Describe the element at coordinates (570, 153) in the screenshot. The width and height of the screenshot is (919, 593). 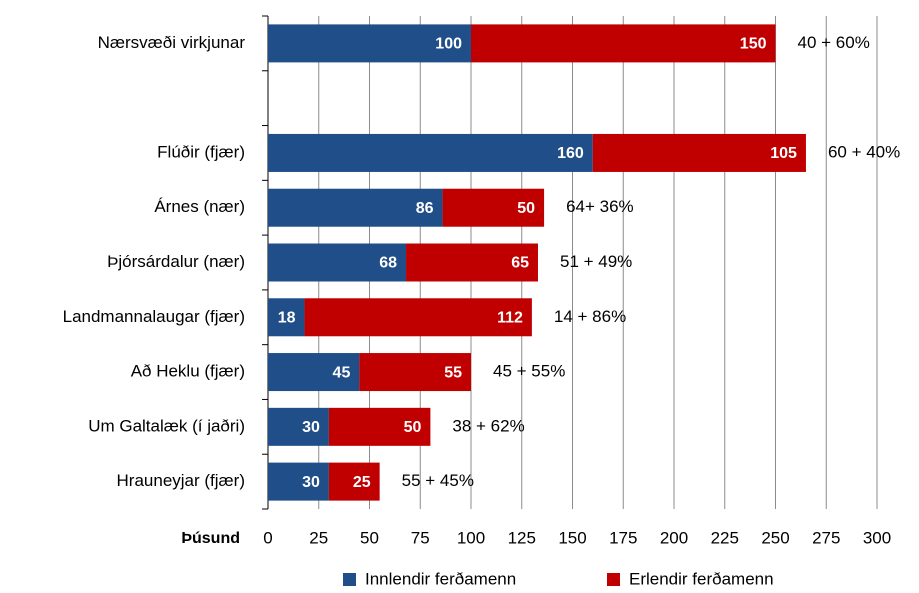
I see `data-label: 160` at that location.